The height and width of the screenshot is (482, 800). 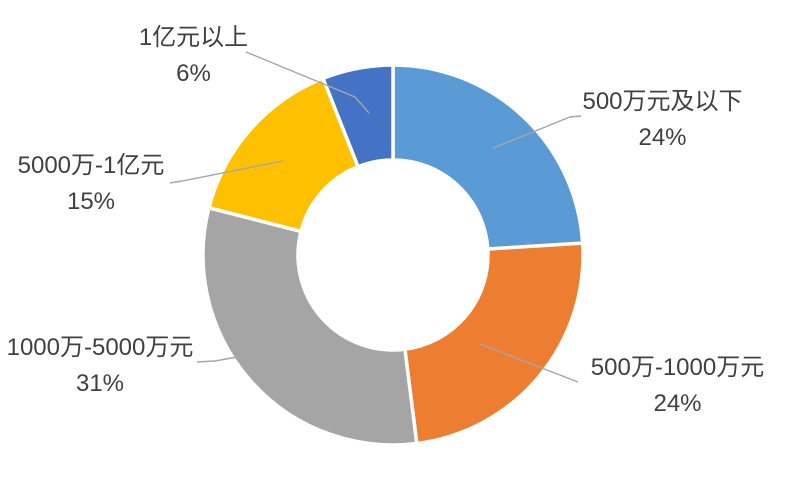 I want to click on data-label-4: 1亿元以上 6%, so click(x=193, y=56).